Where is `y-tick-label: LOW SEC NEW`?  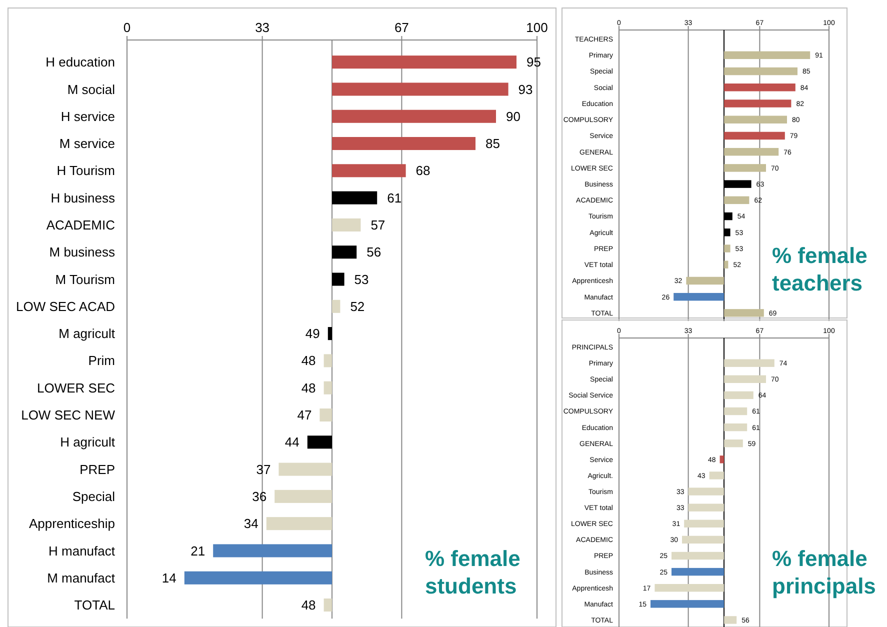 y-tick-label: LOW SEC NEW is located at coordinates (68, 415).